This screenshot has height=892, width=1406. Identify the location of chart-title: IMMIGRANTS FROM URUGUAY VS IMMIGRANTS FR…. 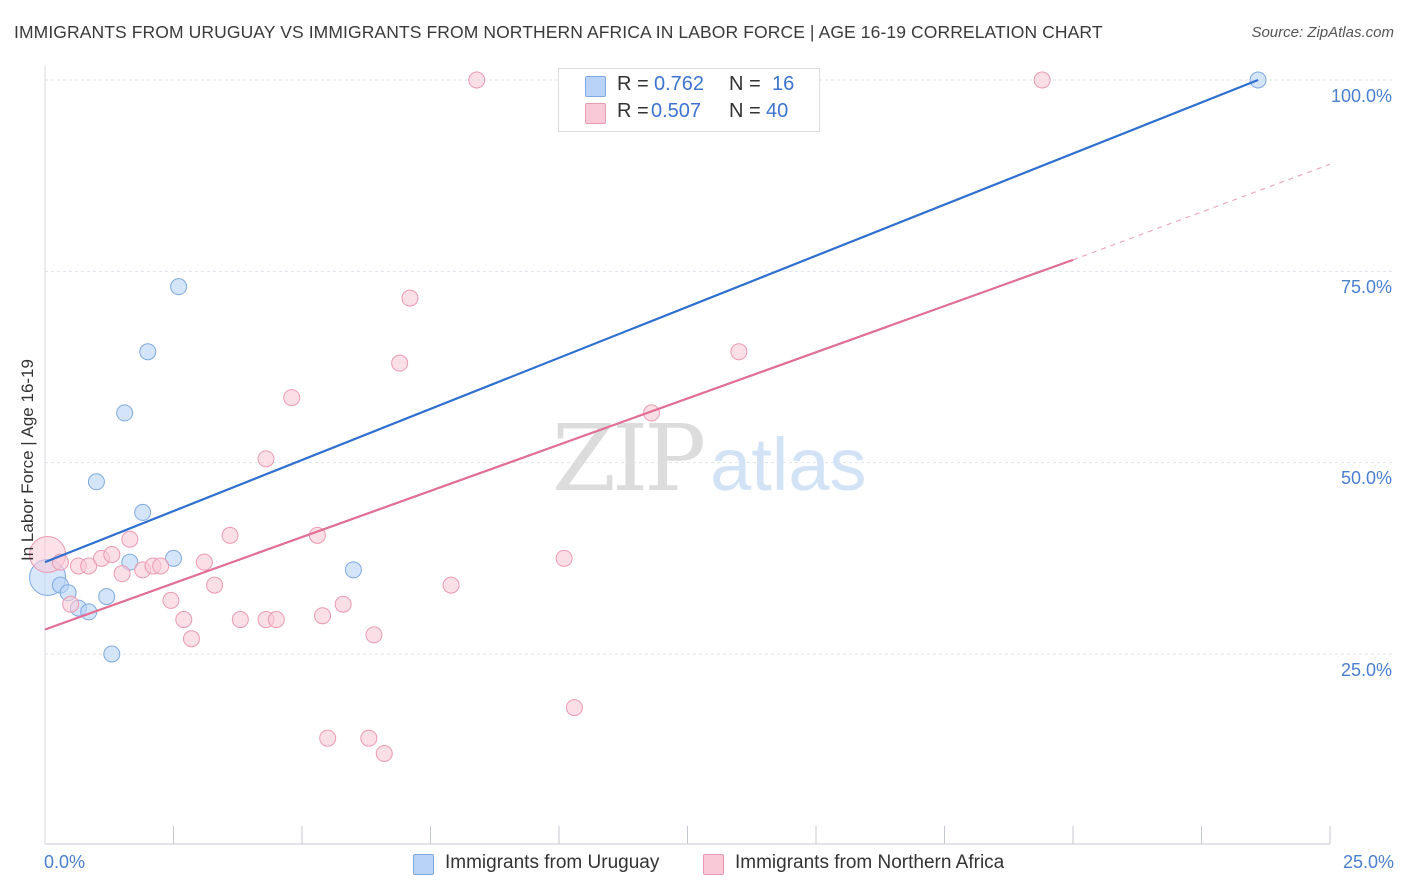
(558, 32).